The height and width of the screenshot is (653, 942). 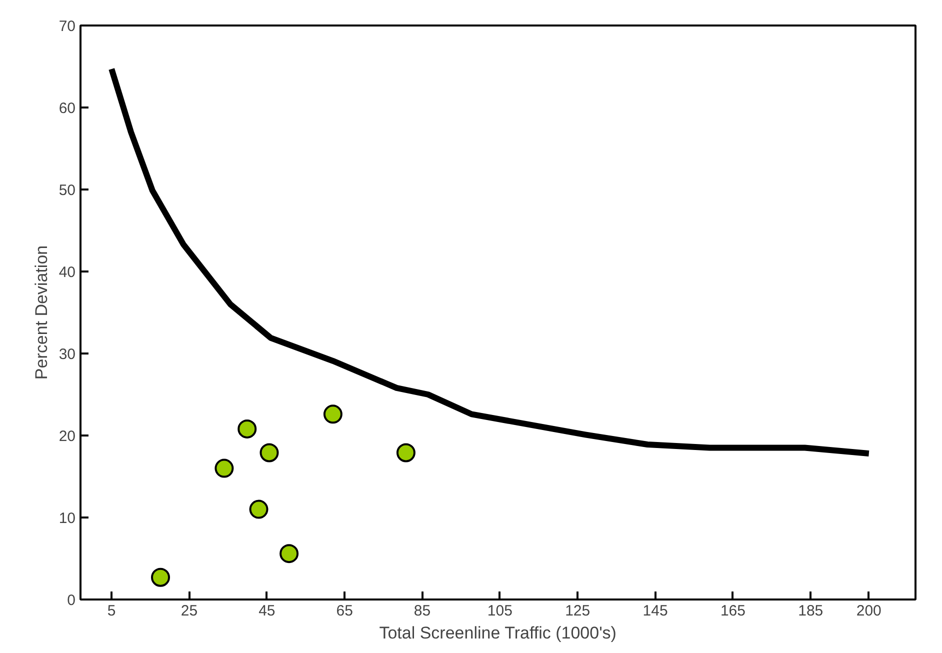 What do you see at coordinates (67, 108) in the screenshot?
I see `y-tick-label: 60` at bounding box center [67, 108].